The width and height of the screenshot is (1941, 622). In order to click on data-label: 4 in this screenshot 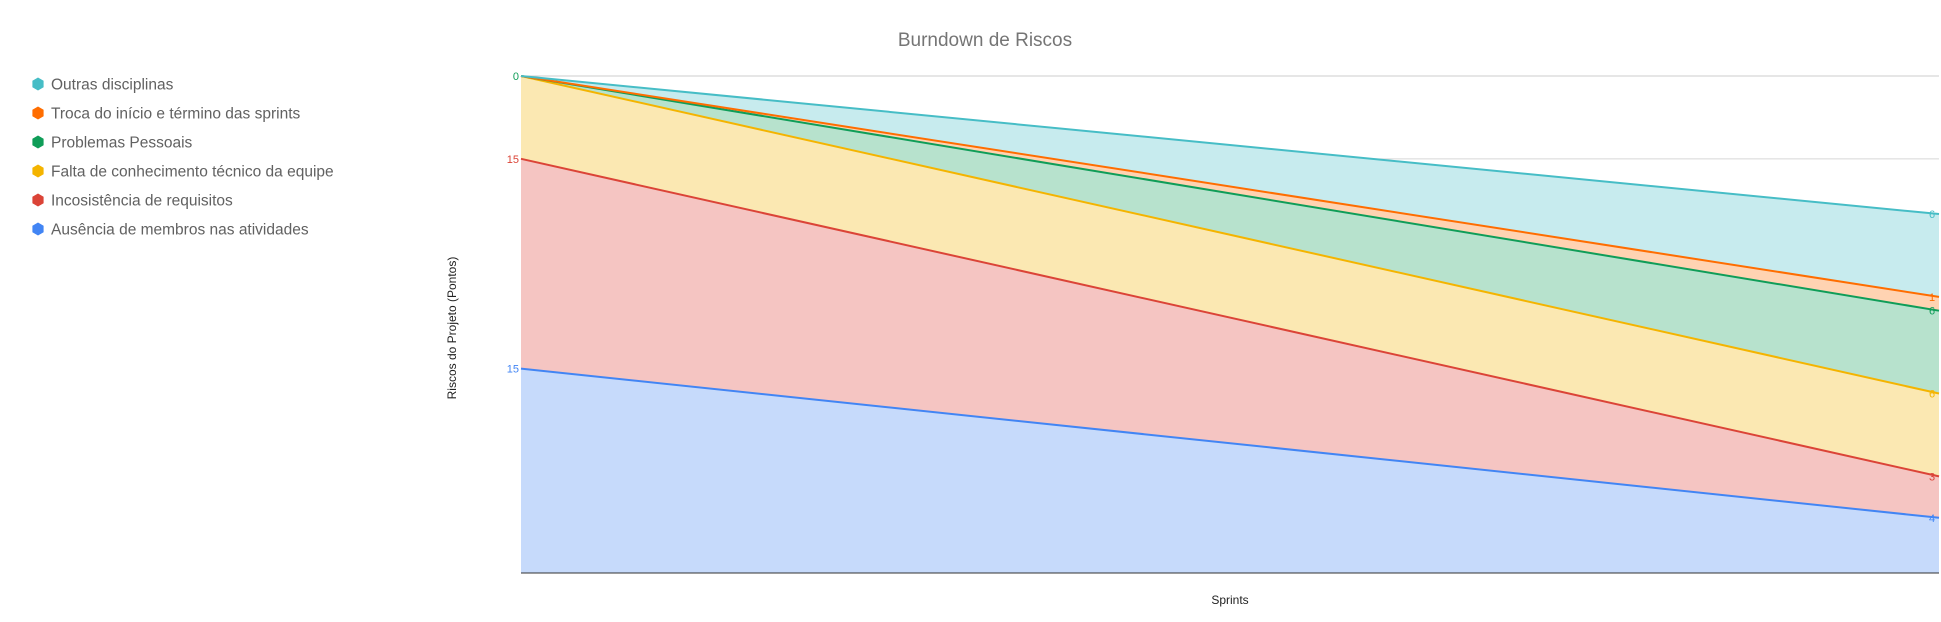, I will do `click(1932, 519)`.